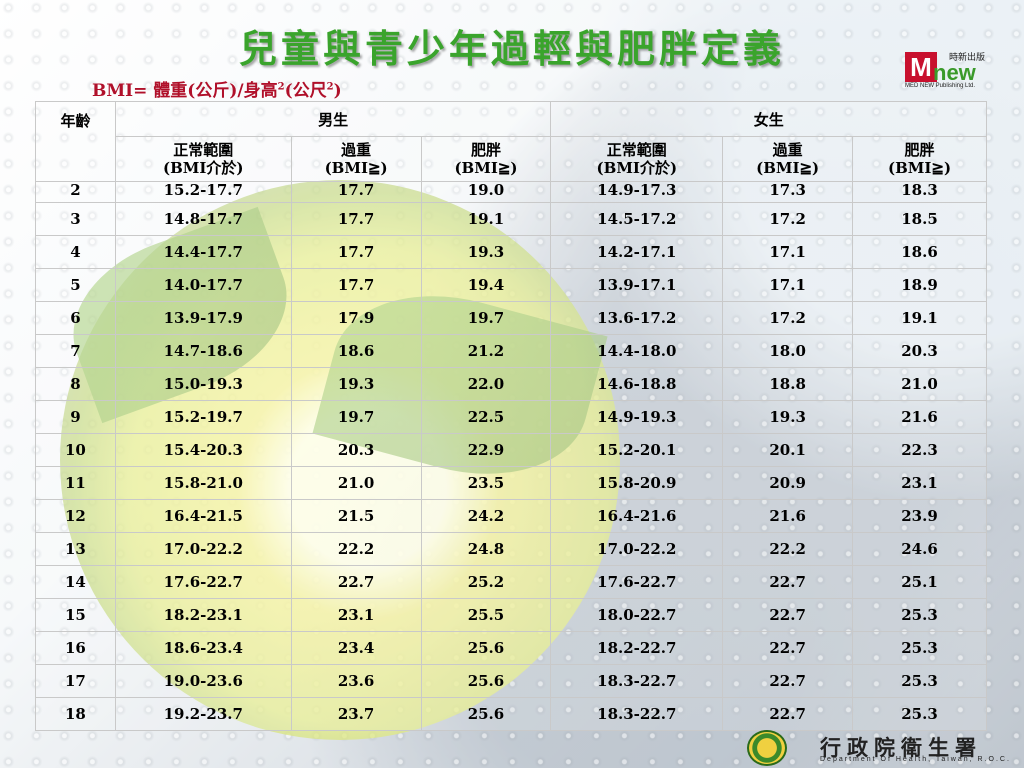 The height and width of the screenshot is (768, 1024). I want to click on table-row: 15 18.2-23.1 23.1 25.5 18.0-22.7 22.7 25.3, so click(511, 615).